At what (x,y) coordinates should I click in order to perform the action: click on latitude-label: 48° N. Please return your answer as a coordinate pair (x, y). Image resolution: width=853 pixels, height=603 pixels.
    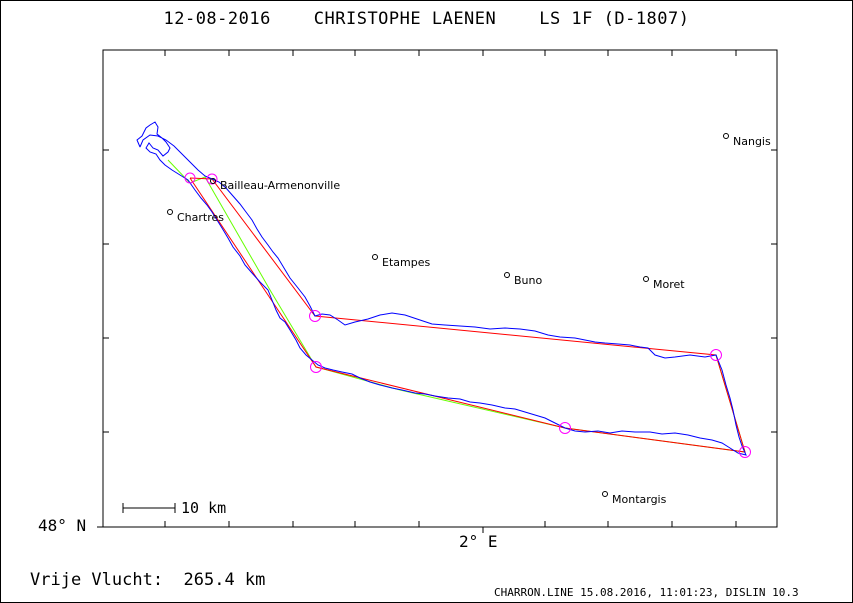
    Looking at the image, I should click on (62, 525).